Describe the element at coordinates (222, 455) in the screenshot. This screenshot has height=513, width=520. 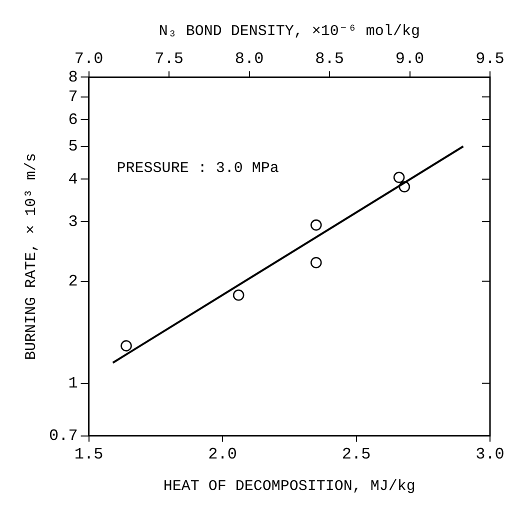
I see `x-tick-label: 2.0` at that location.